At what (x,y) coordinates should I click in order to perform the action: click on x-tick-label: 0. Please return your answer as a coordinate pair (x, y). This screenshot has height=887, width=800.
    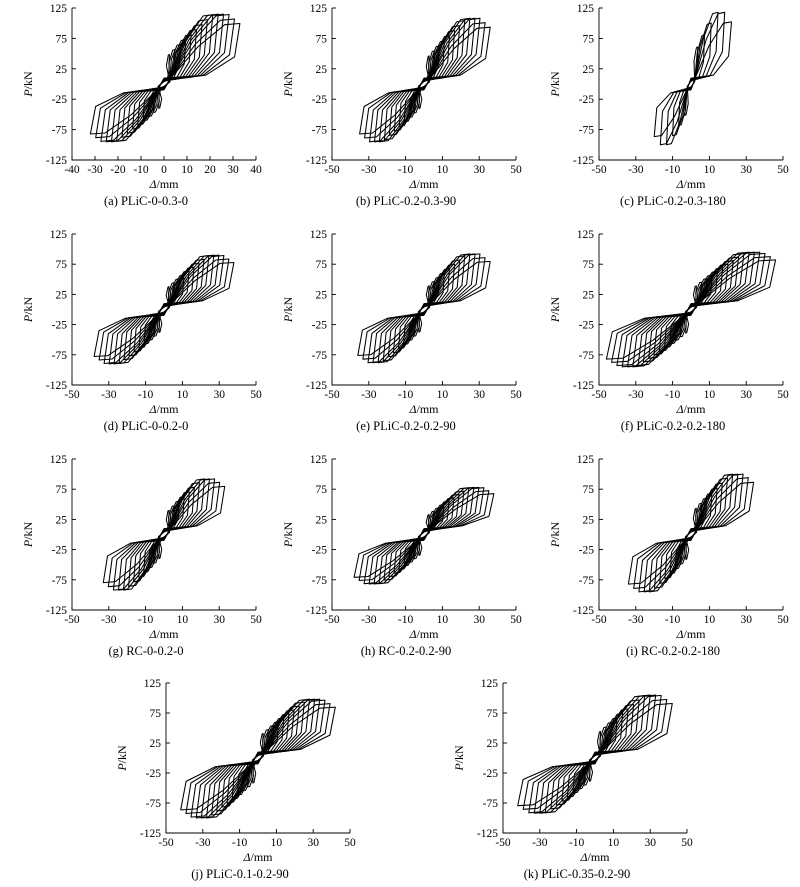
    Looking at the image, I should click on (164, 170).